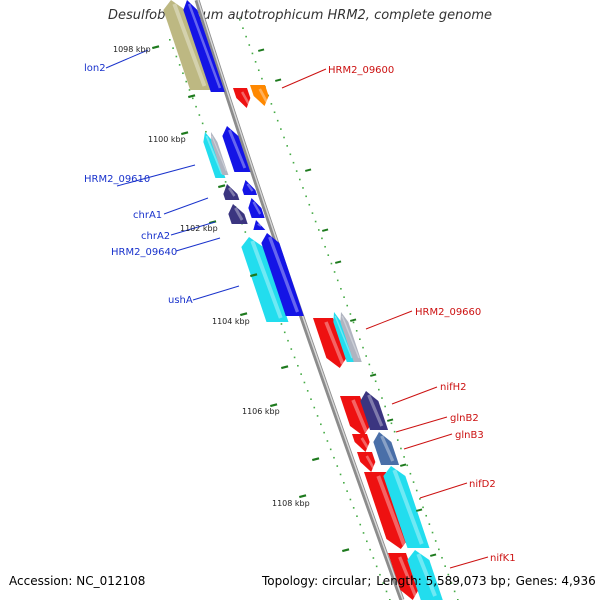  What do you see at coordinates (361, 443) in the screenshot?
I see `gene-glnb2` at bounding box center [361, 443].